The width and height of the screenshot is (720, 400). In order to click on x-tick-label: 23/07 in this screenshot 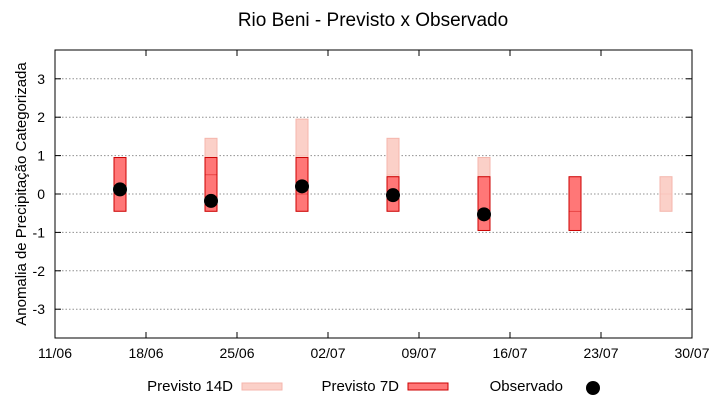, I will do `click(600, 353)`.